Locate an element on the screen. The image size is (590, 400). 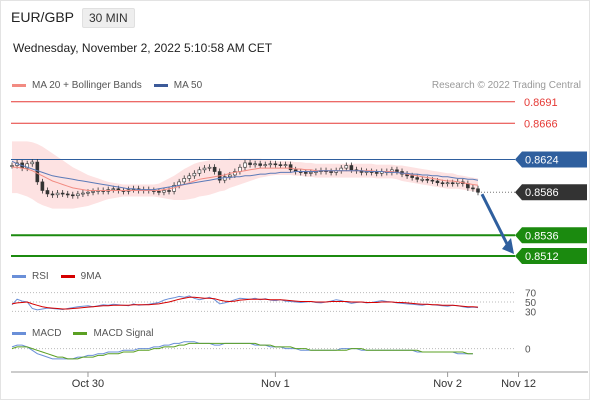
x-tick-label: Oct 30 is located at coordinates (88, 384).